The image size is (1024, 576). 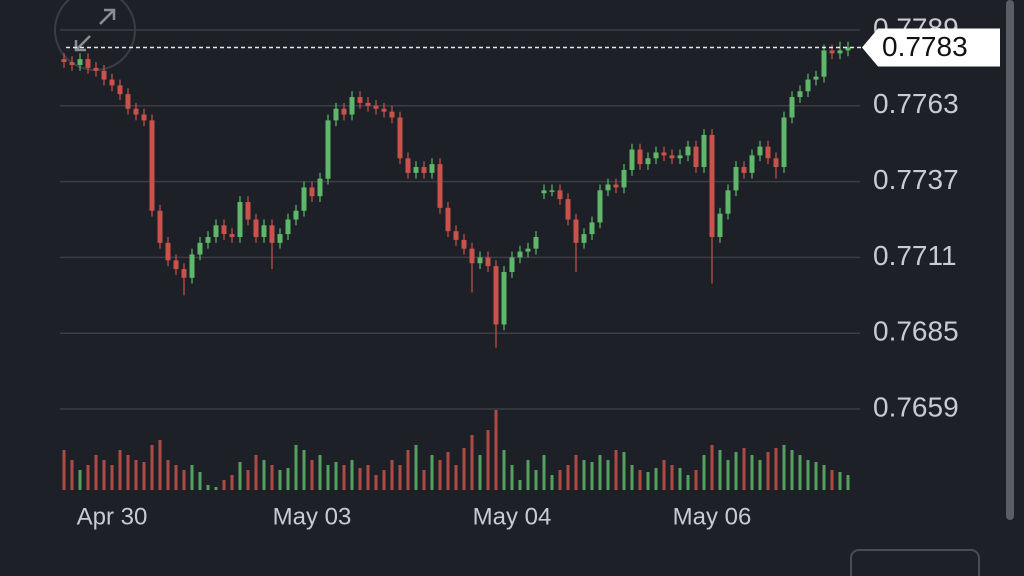 I want to click on last-price-box, so click(x=931, y=47).